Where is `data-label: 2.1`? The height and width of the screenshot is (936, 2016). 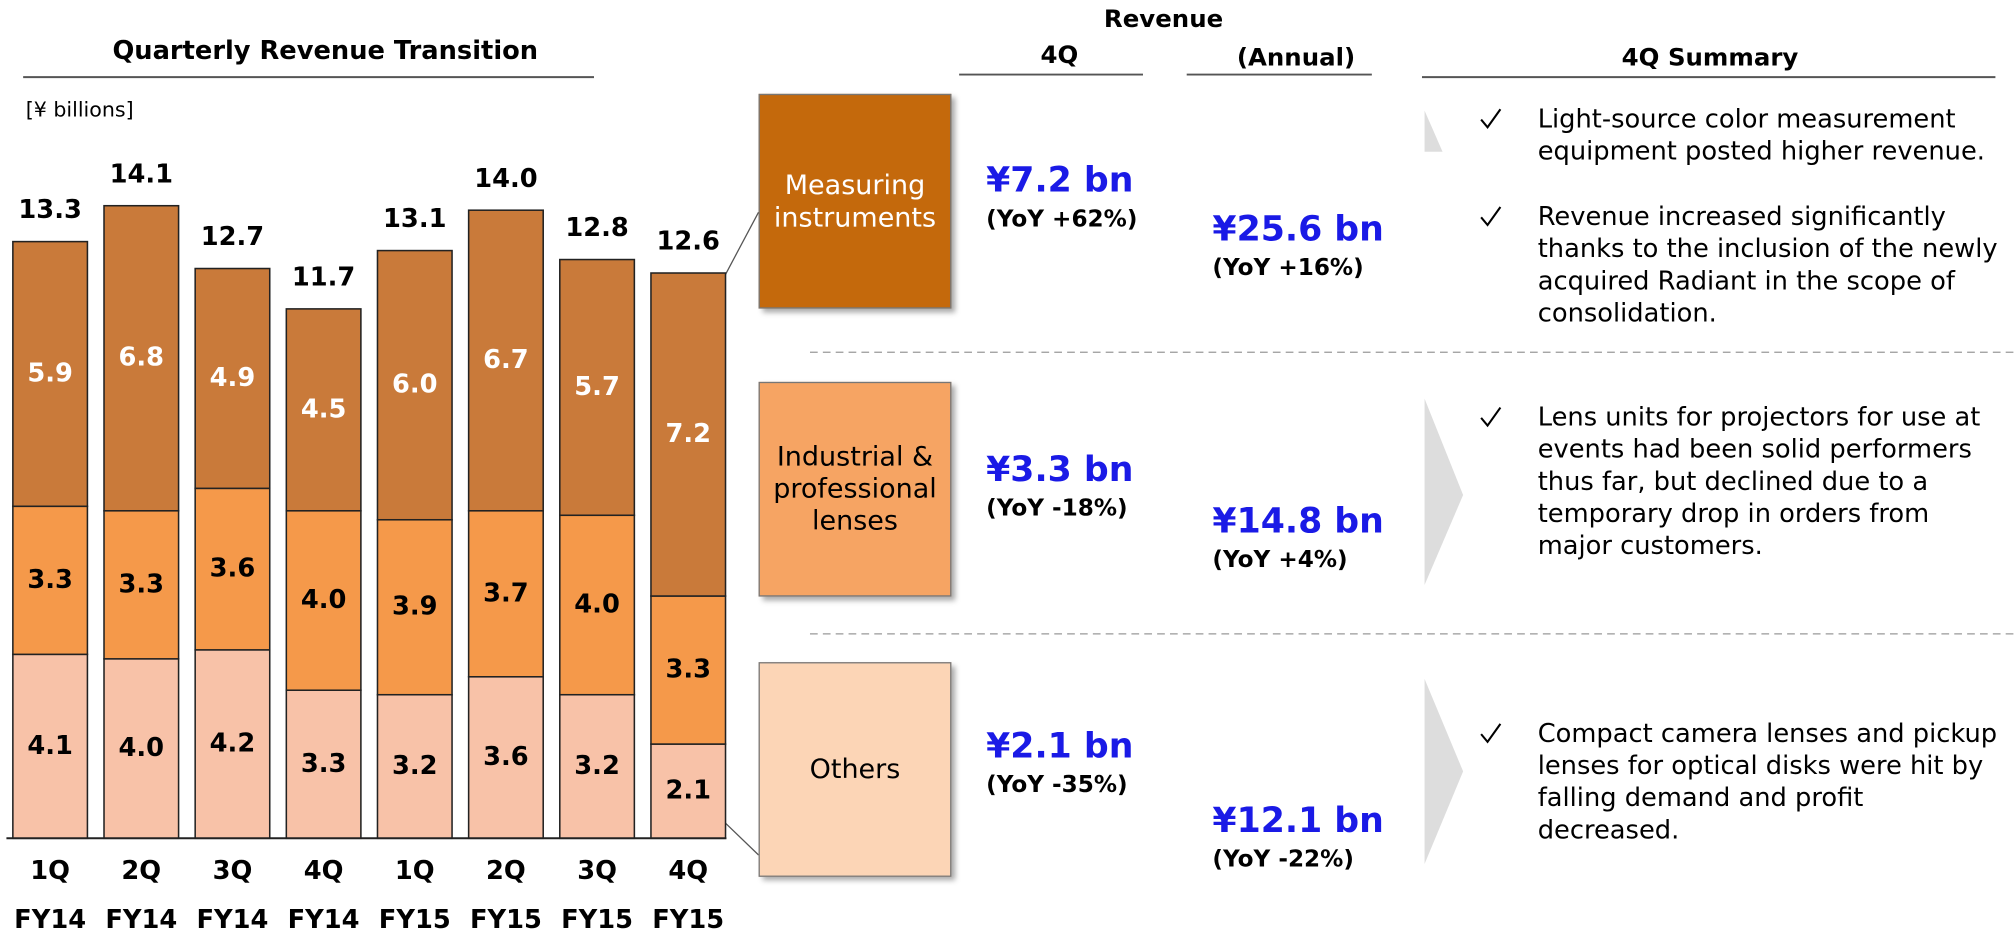
data-label: 2.1 is located at coordinates (688, 791).